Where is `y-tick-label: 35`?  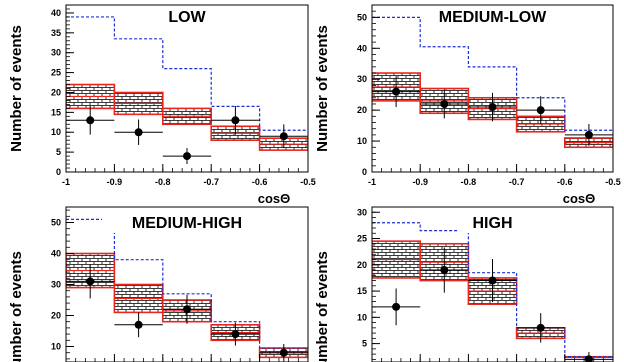 y-tick-label: 35 is located at coordinates (56, 33).